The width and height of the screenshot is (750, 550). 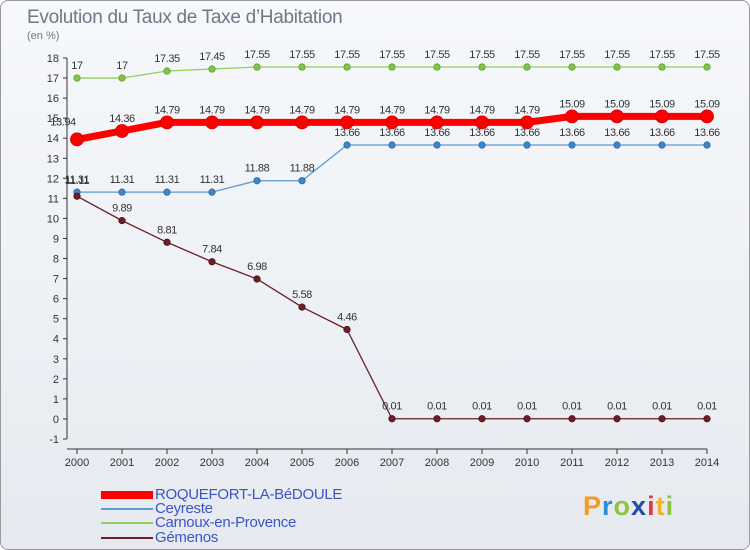 What do you see at coordinates (122, 119) in the screenshot?
I see `data-label: 14.36` at bounding box center [122, 119].